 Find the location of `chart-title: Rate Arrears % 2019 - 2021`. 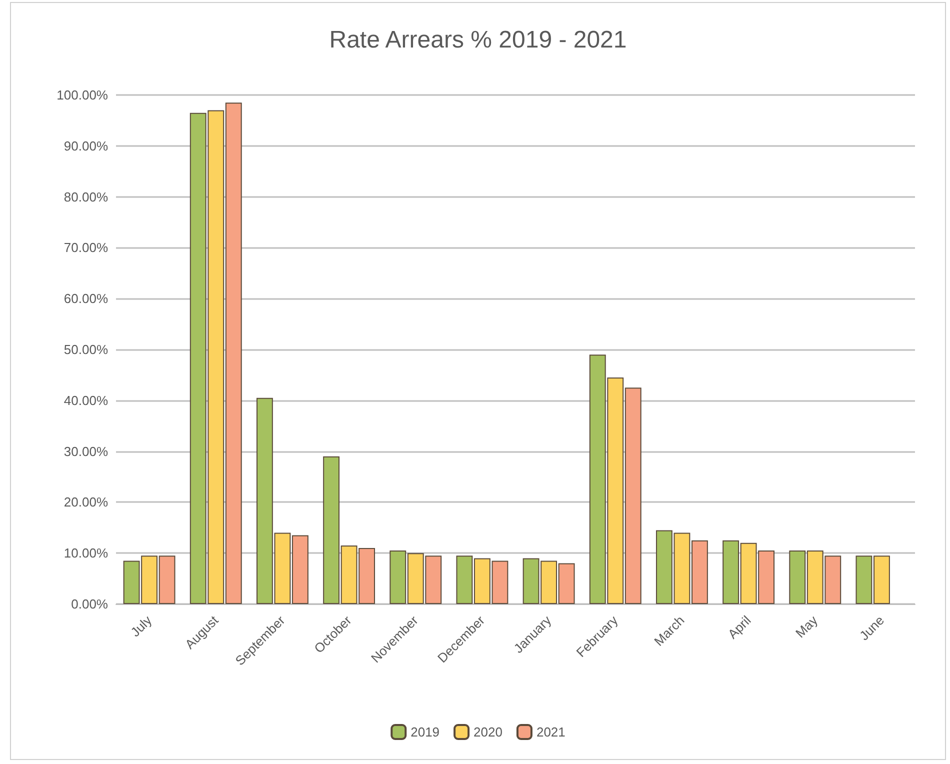

chart-title: Rate Arrears % 2019 - 2021 is located at coordinates (478, 40).